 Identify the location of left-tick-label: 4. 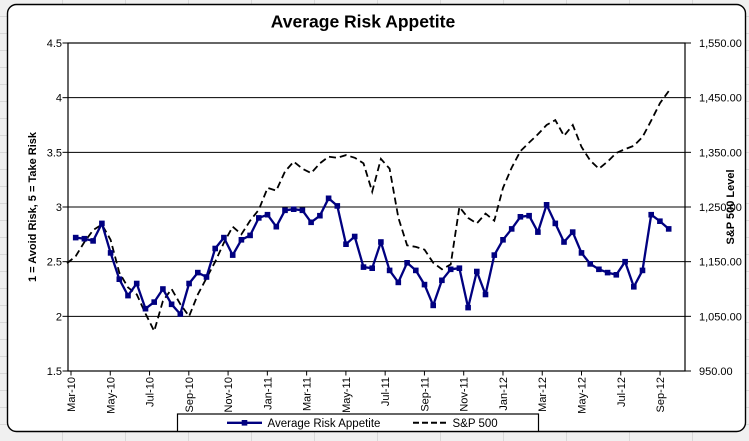
(59, 99).